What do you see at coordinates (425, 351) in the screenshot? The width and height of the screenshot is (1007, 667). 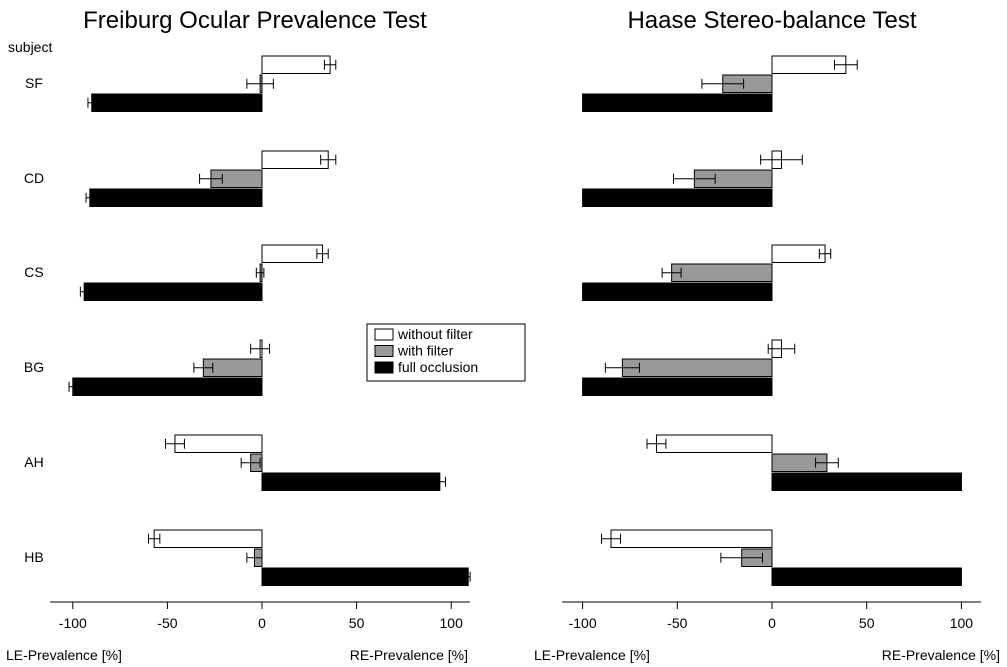 I see `legend-label-with-filter: with filter` at bounding box center [425, 351].